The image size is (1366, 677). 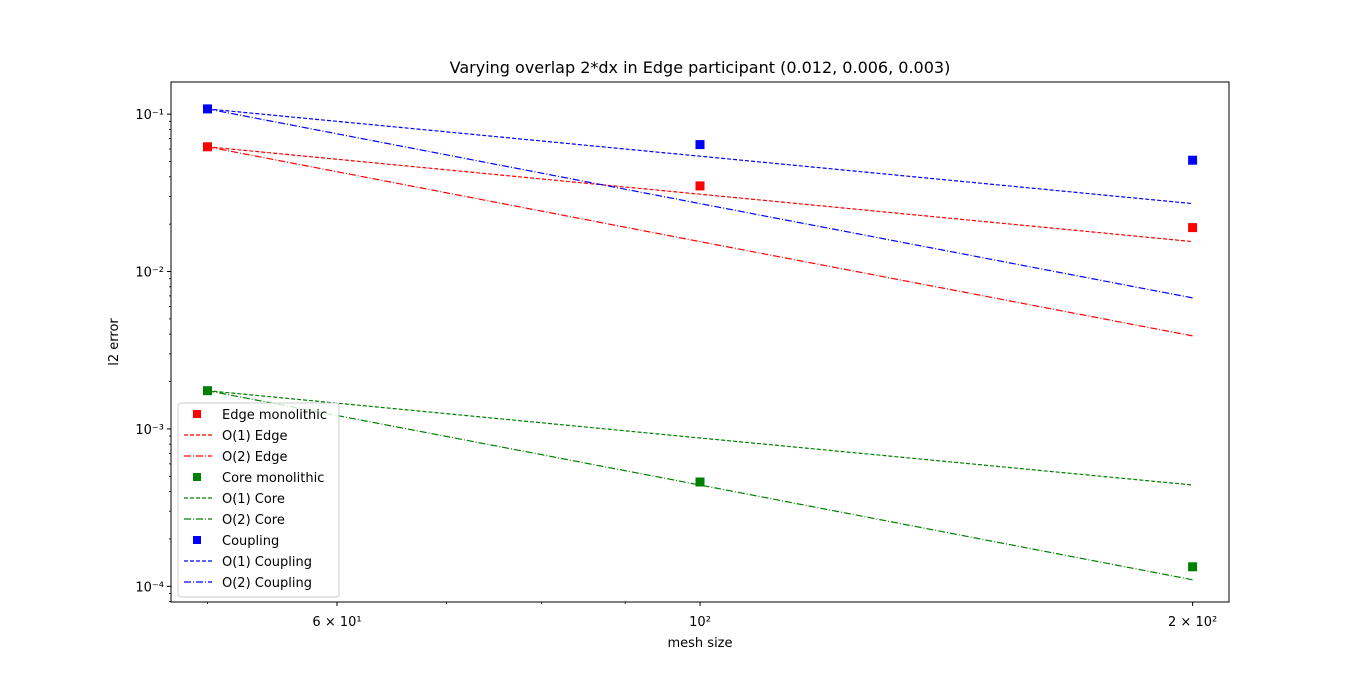 What do you see at coordinates (149, 115) in the screenshot?
I see `y-tick-label: 10⁻¹` at bounding box center [149, 115].